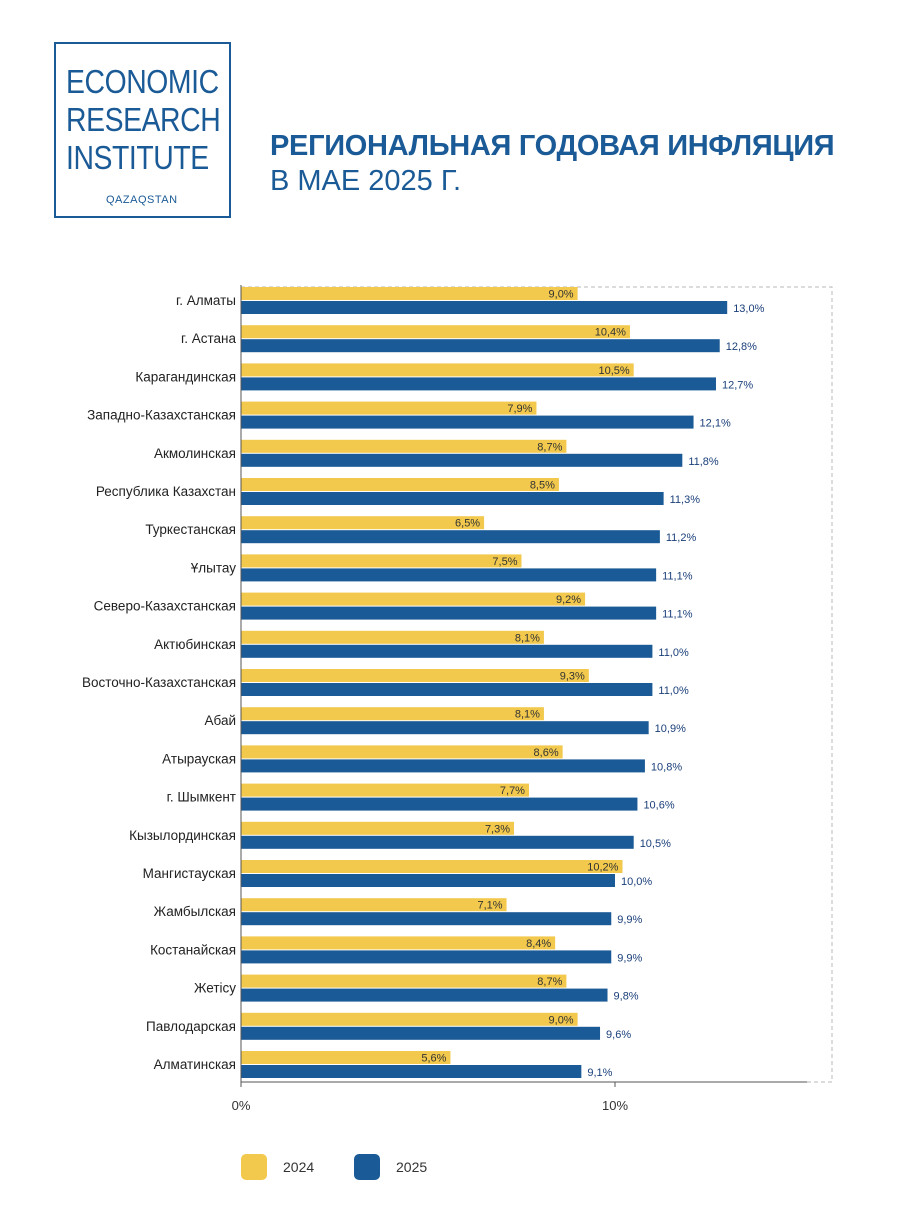 This screenshot has height=1215, width=924. Describe the element at coordinates (497, 829) in the screenshot. I see `data-label-2024: 7,3%` at that location.